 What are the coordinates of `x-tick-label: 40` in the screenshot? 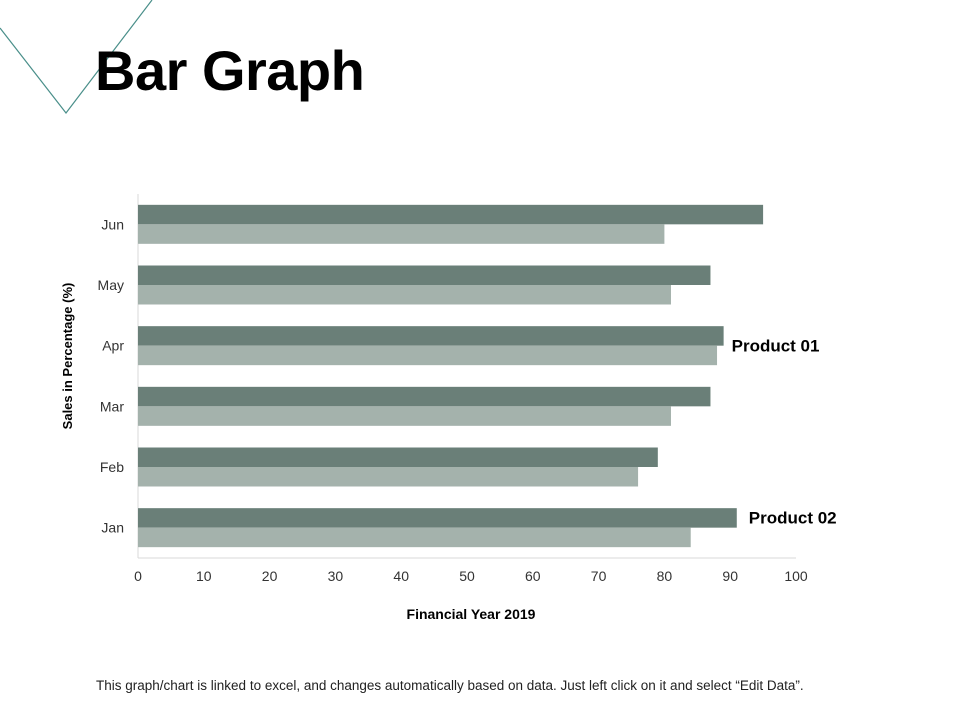 It's located at (401, 576).